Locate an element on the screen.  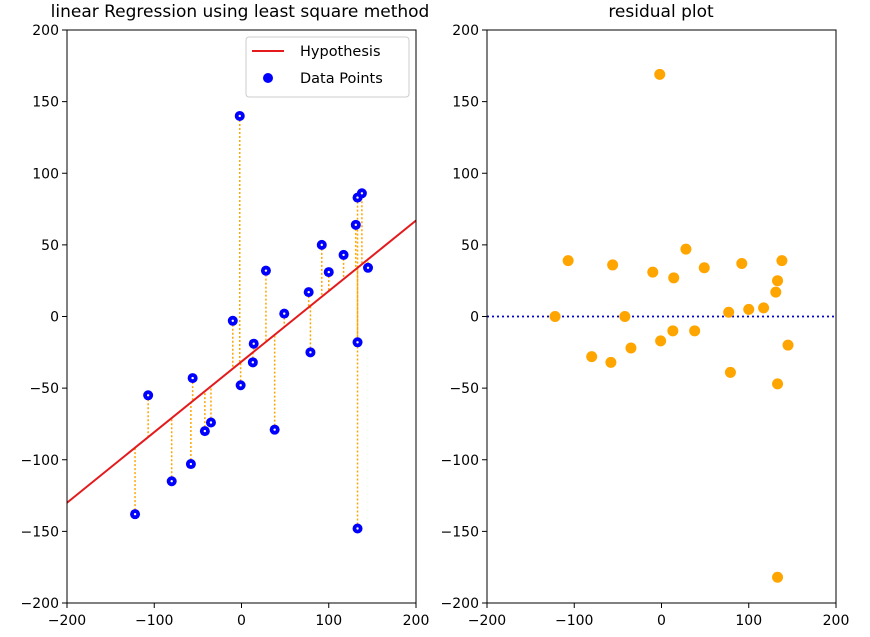
residual-x-tick-label: 0 is located at coordinates (661, 621).